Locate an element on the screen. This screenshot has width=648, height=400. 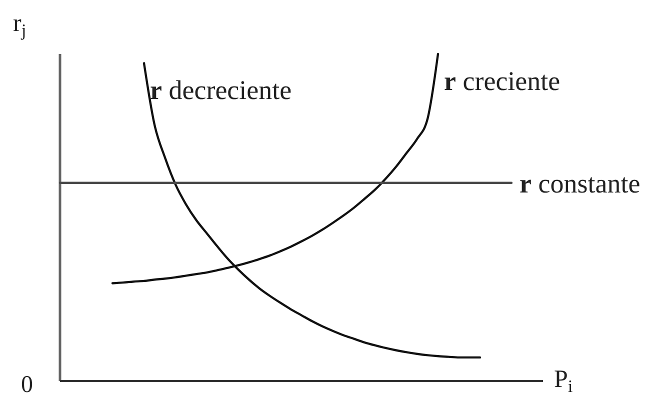
x-axis-title: P$_{i}$ is located at coordinates (563, 381).